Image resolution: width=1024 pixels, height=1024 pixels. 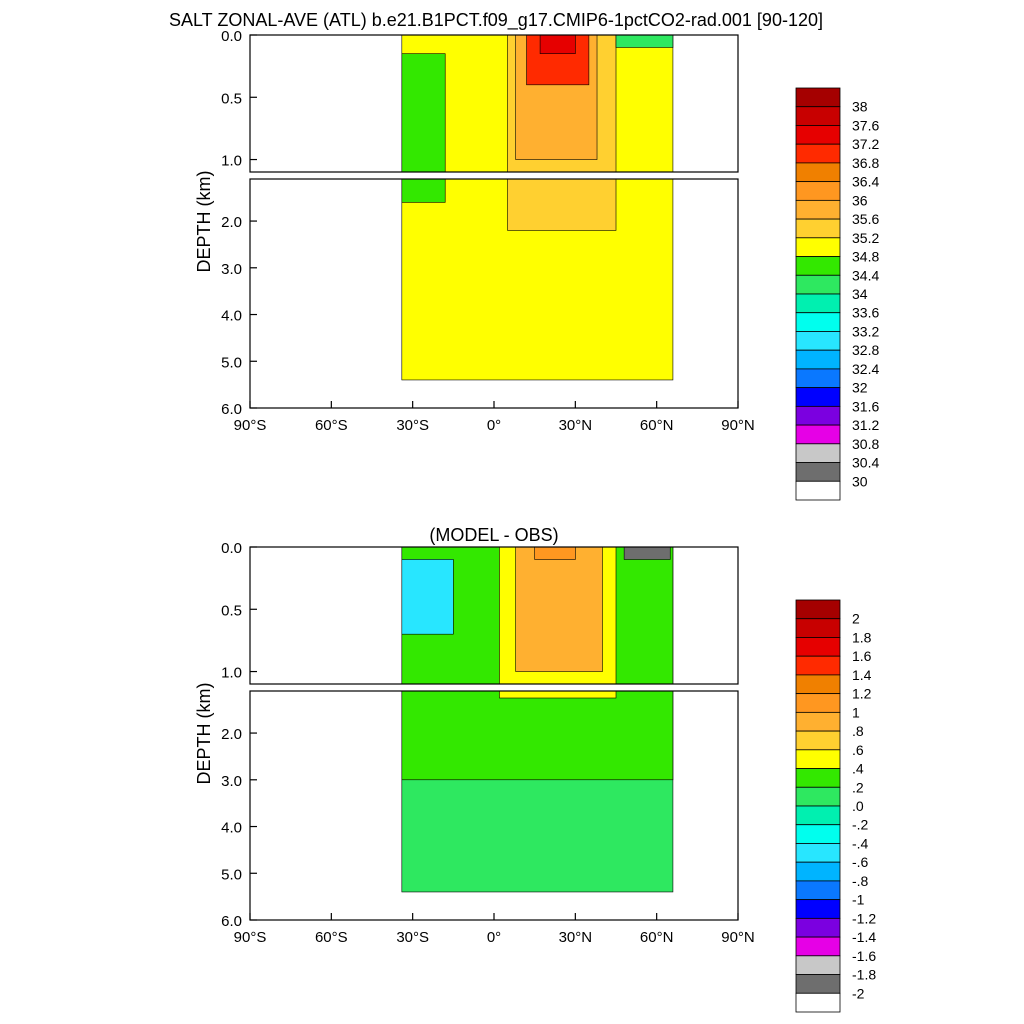 What do you see at coordinates (860, 200) in the screenshot?
I see `colorbar-label: 36` at bounding box center [860, 200].